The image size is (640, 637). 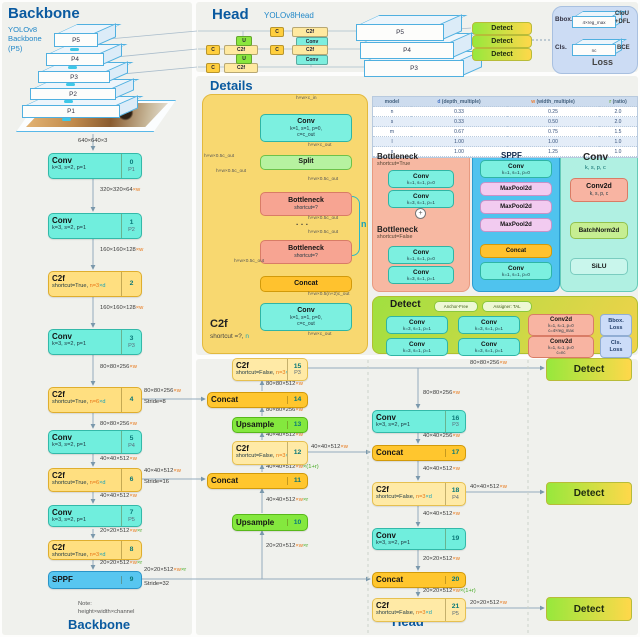 I want to click on table-header-ratio: r (ratio), so click(x=618, y=102).